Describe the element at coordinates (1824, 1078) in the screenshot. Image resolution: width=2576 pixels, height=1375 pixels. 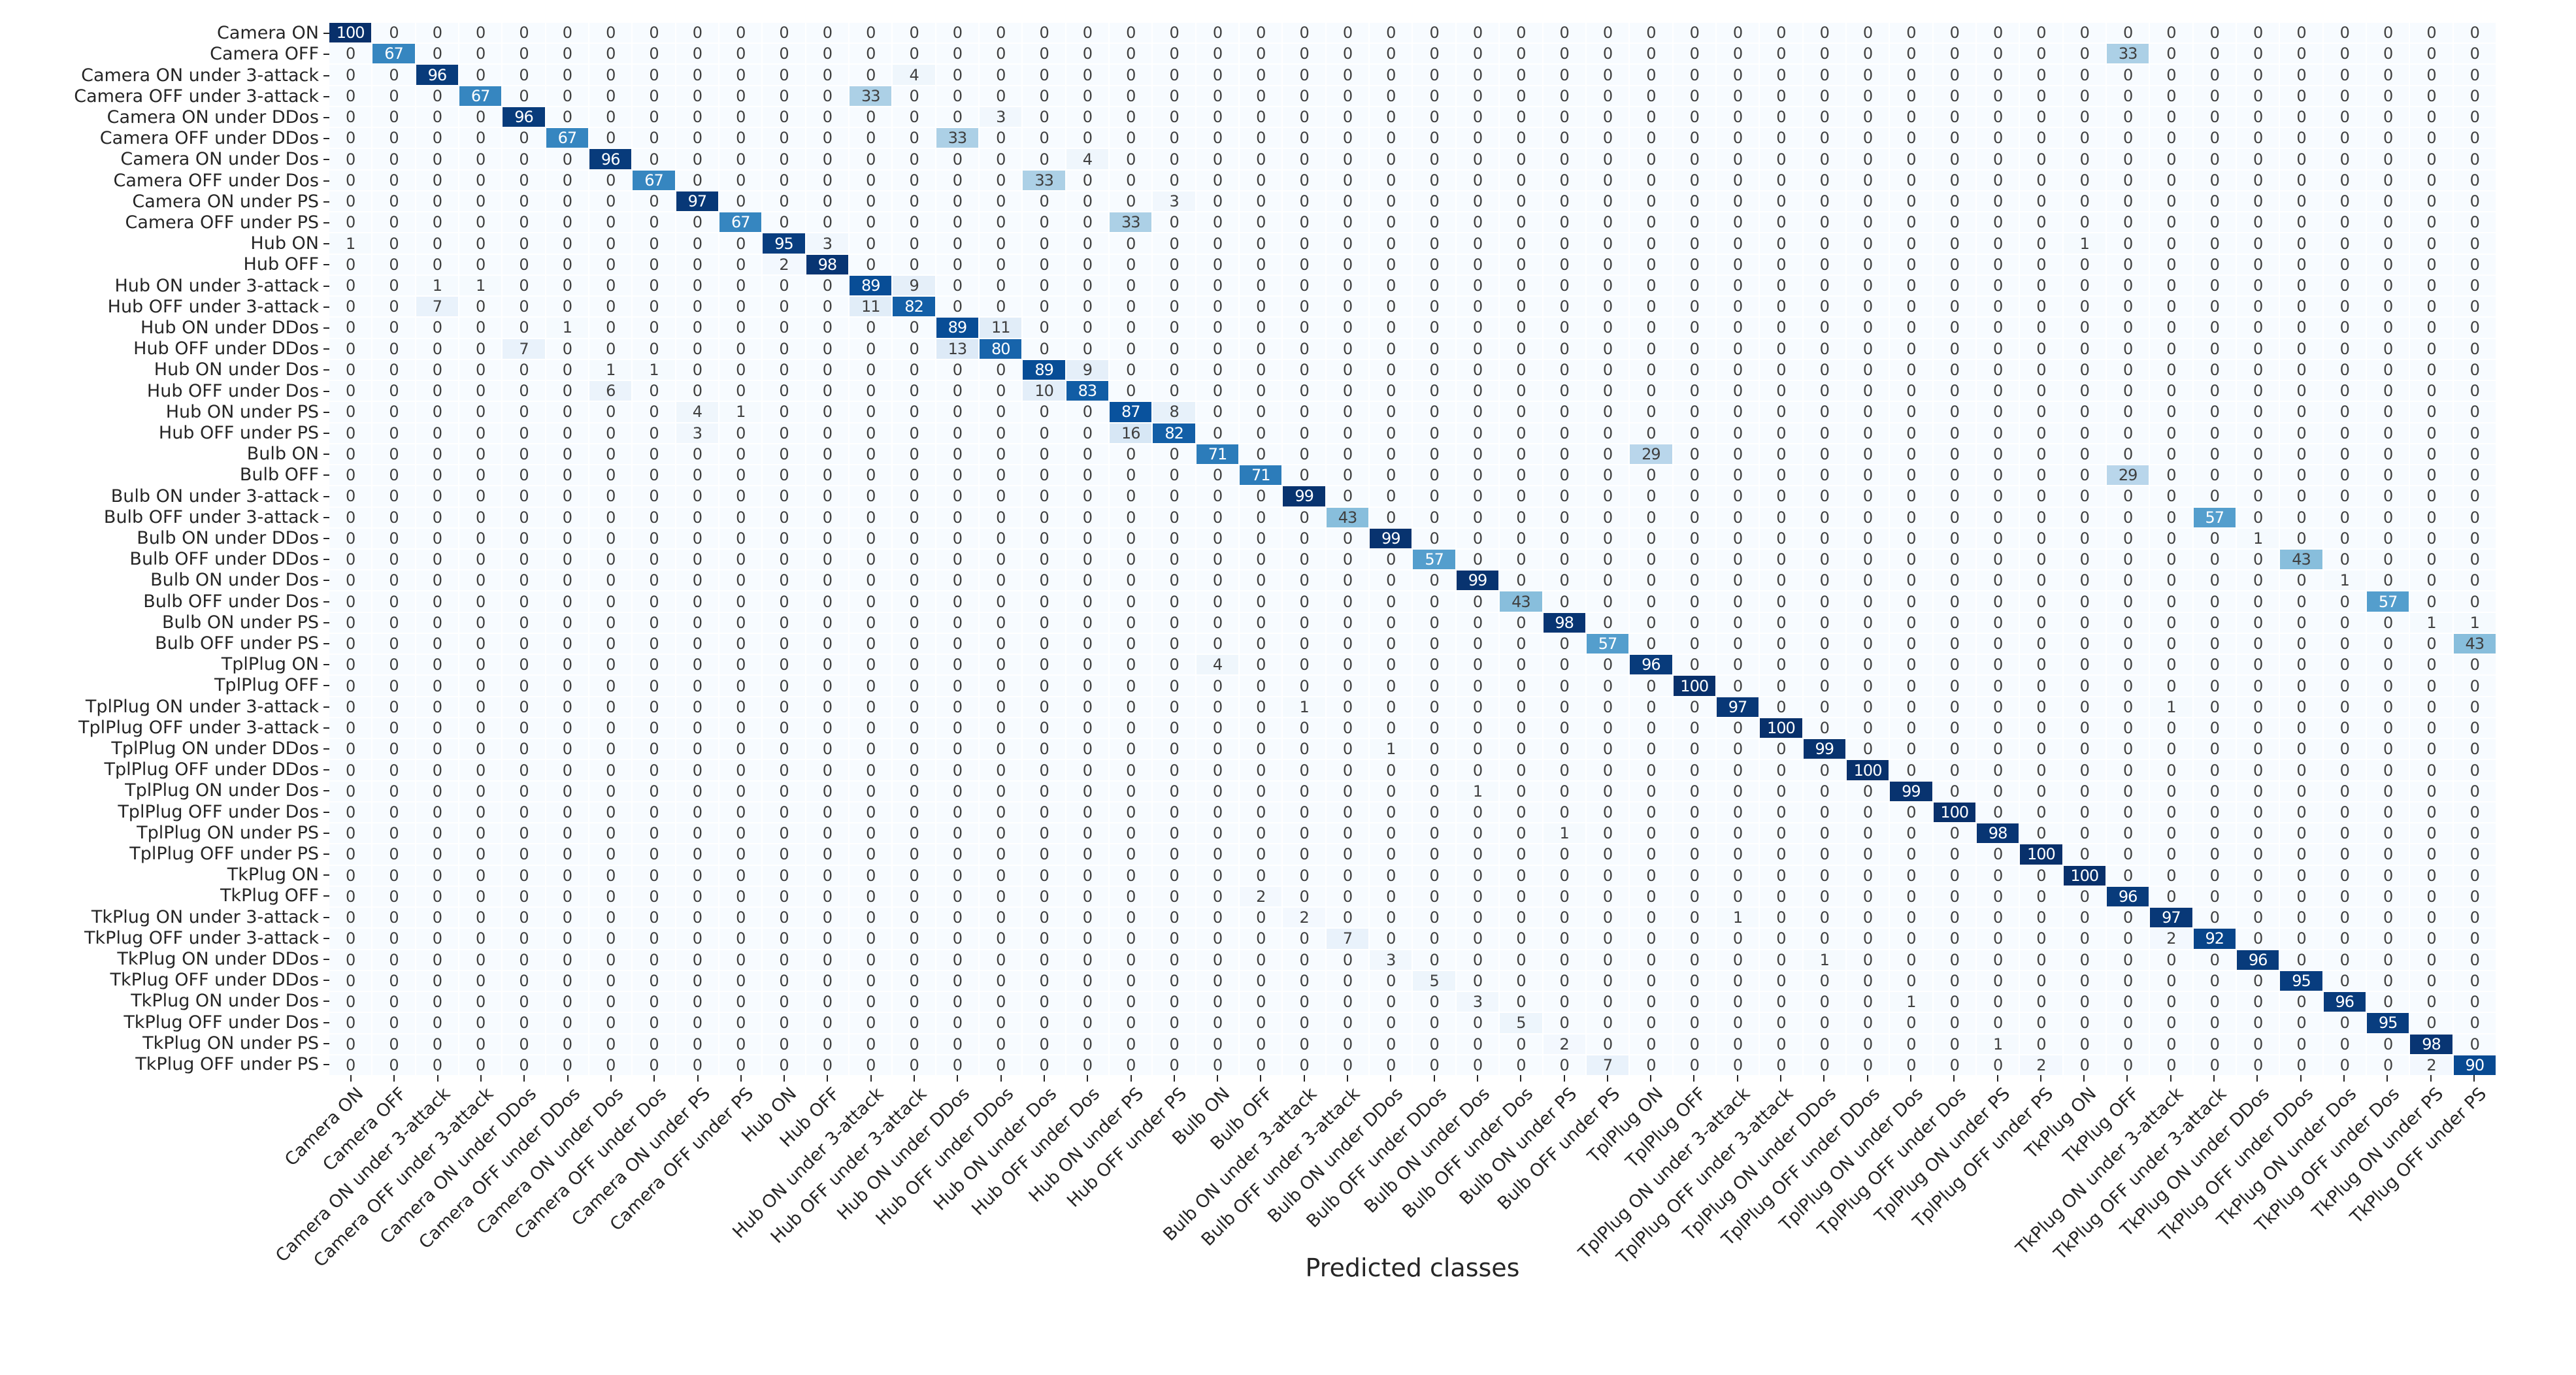
I see `x-tick` at that location.